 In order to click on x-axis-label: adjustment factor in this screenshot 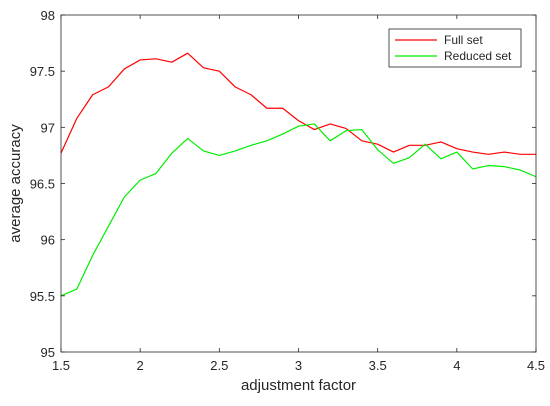, I will do `click(298, 385)`.